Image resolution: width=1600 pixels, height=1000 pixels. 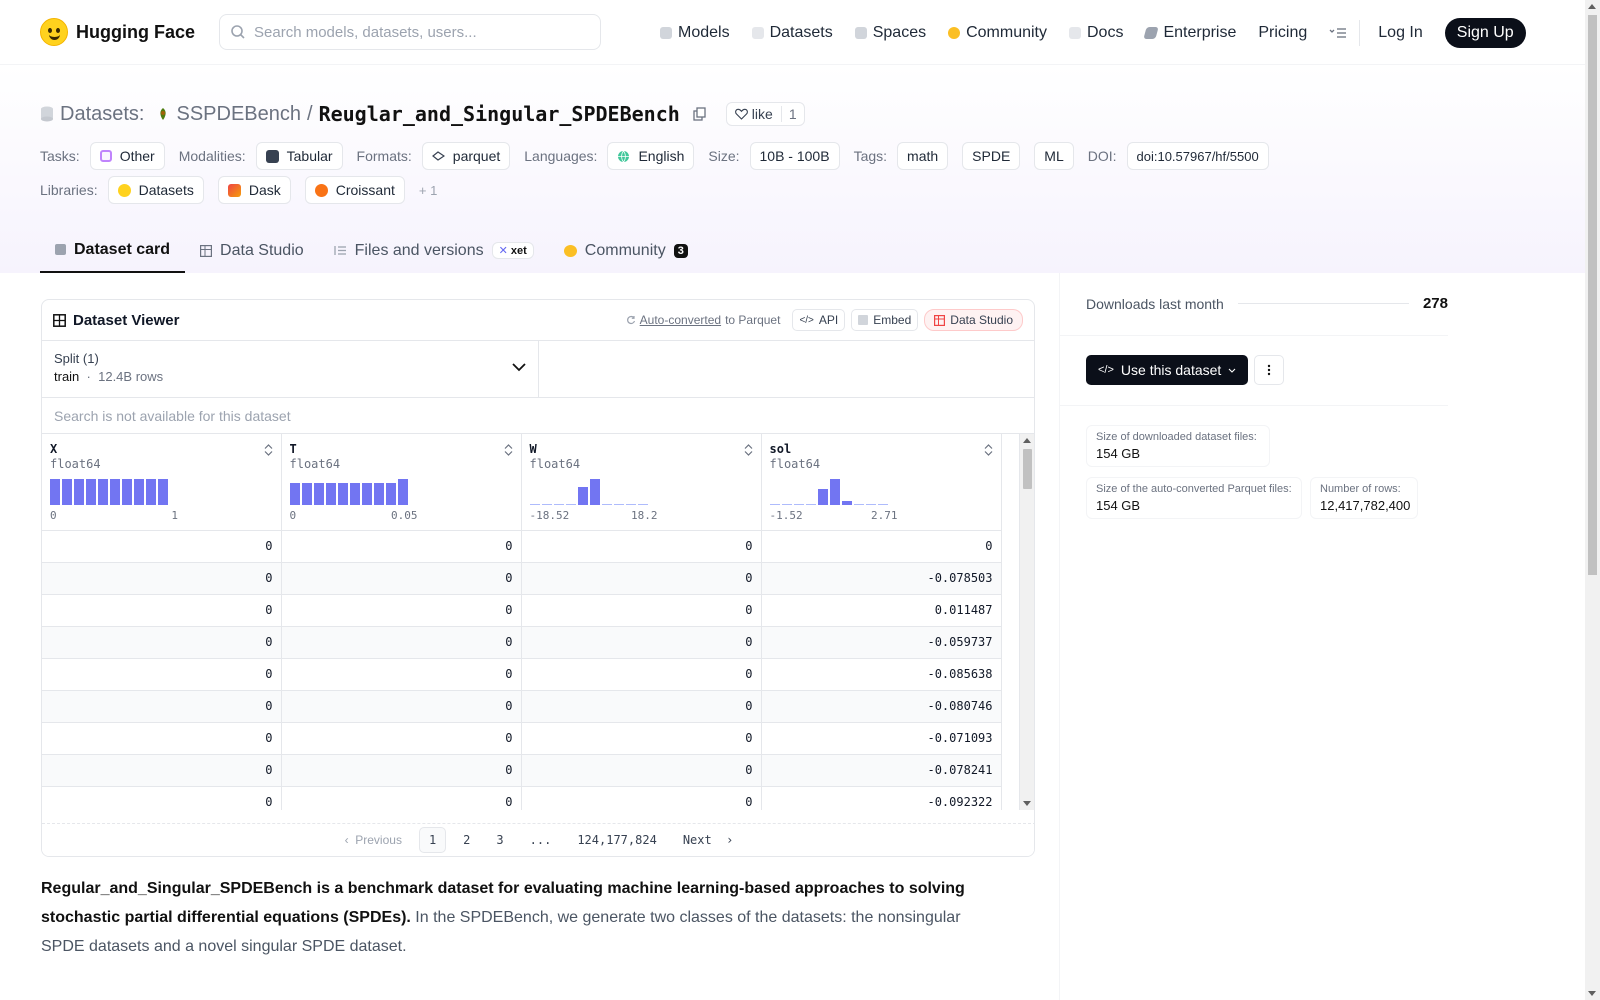 I want to click on tag-chip-spde: SPDE, so click(x=991, y=156).